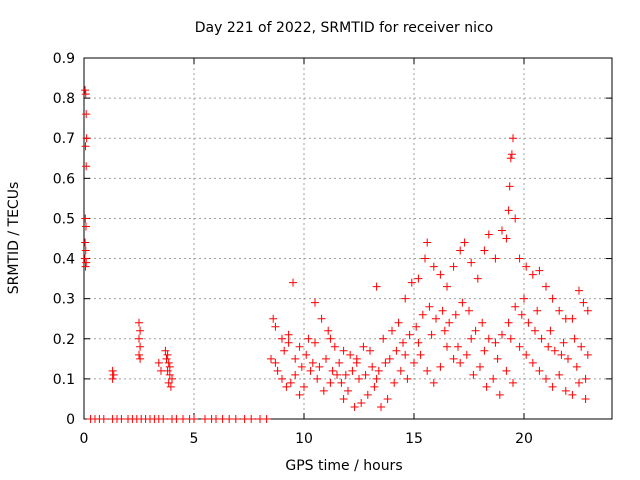 The width and height of the screenshot is (640, 480). I want to click on x-tick-labels: 0 5 10 15 20, so click(306, 439).